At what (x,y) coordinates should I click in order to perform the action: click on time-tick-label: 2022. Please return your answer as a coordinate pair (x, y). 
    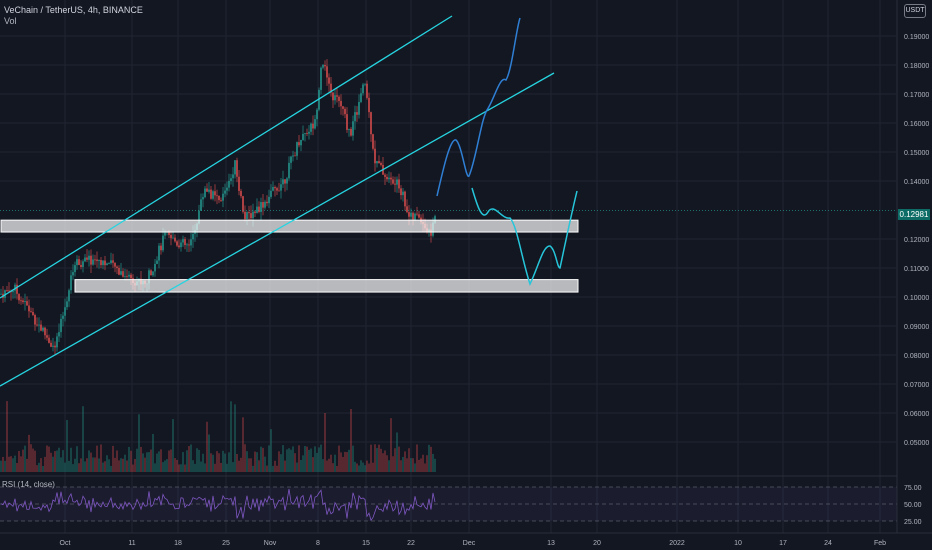
    Looking at the image, I should click on (677, 543).